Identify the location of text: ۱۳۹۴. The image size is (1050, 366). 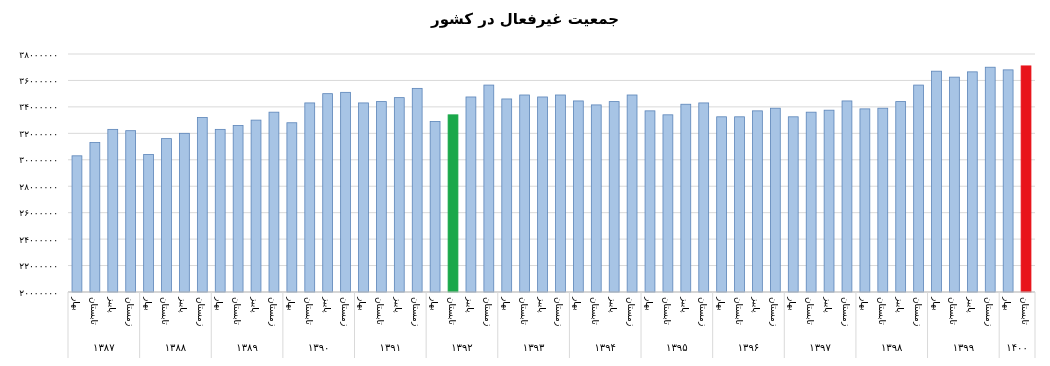
(605, 347).